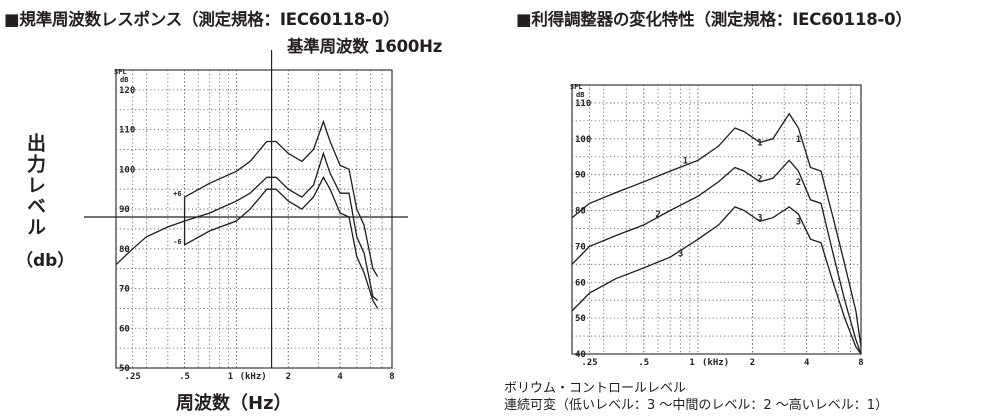  I want to click on x-axis-label: 周波数（Hz）, so click(234, 403).